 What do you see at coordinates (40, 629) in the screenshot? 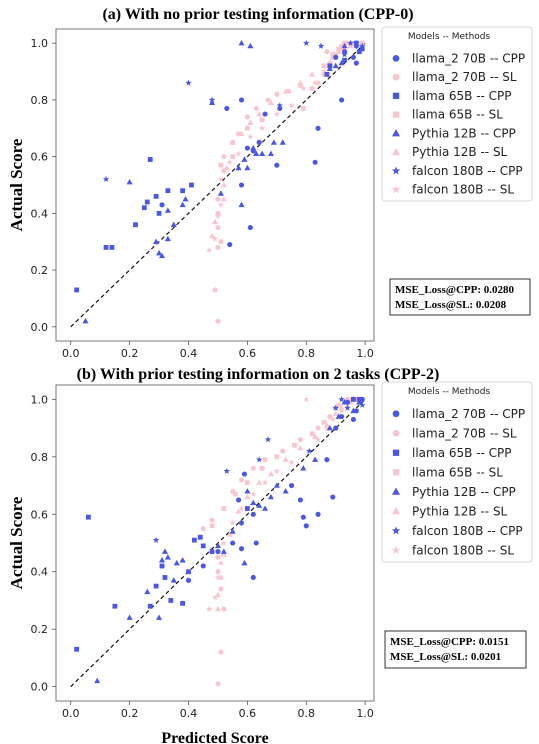
I see `y-tick-label: 0.2` at bounding box center [40, 629].